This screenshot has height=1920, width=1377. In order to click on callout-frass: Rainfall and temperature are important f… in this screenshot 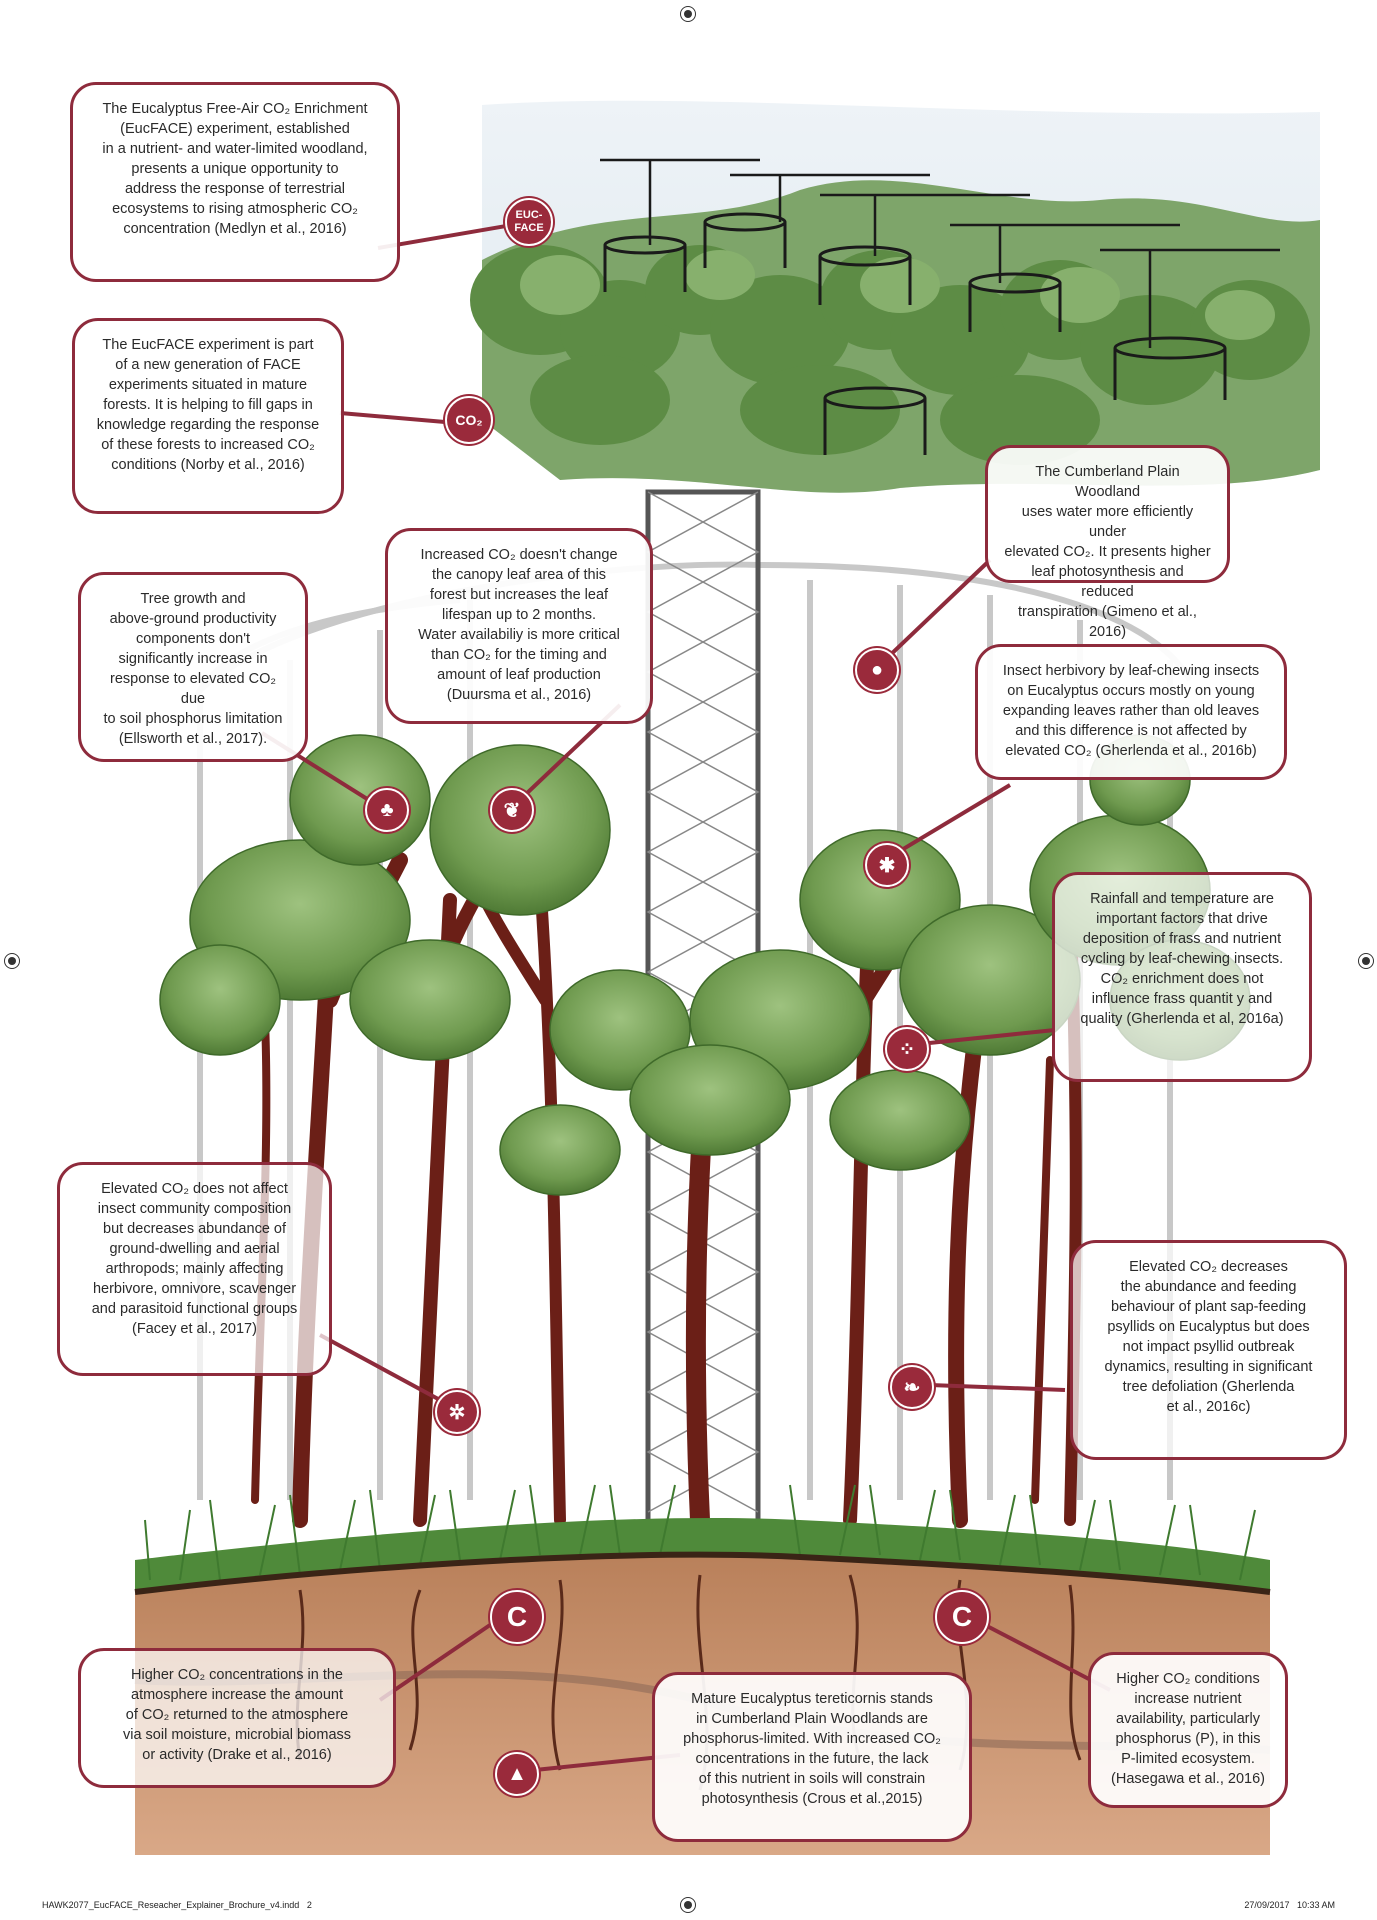, I will do `click(1182, 977)`.